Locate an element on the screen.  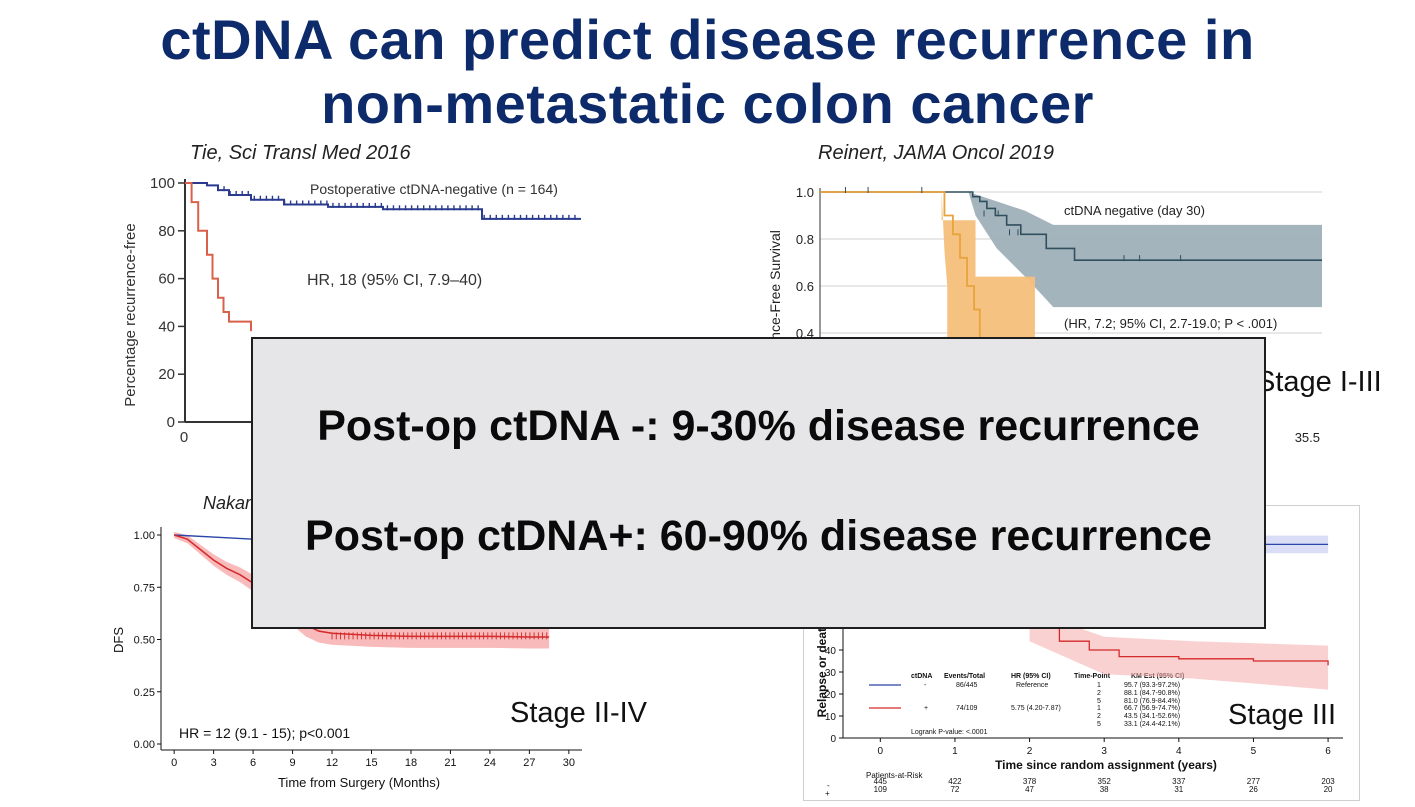
tie-y-label-text: Percentage recurrence-free is located at coordinates (130, 314).